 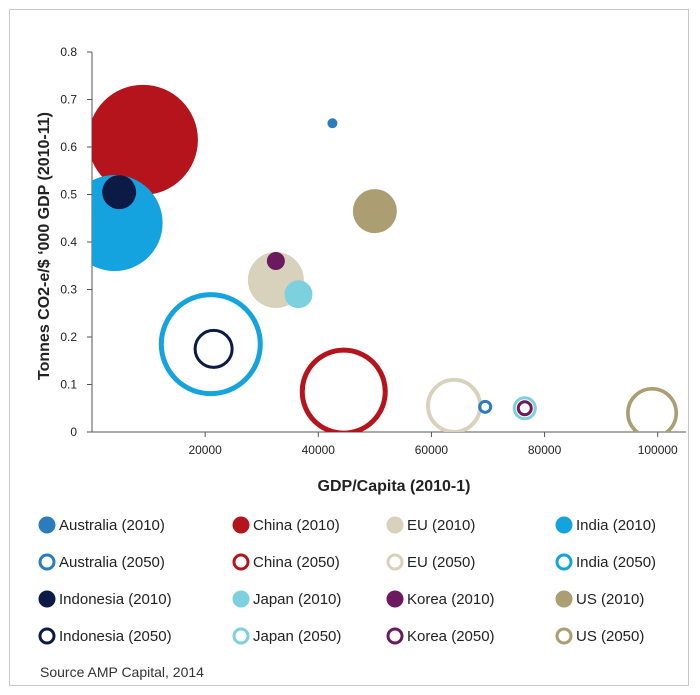 What do you see at coordinates (451, 599) in the screenshot?
I see `legend-label-korea-2010: Korea (2010)` at bounding box center [451, 599].